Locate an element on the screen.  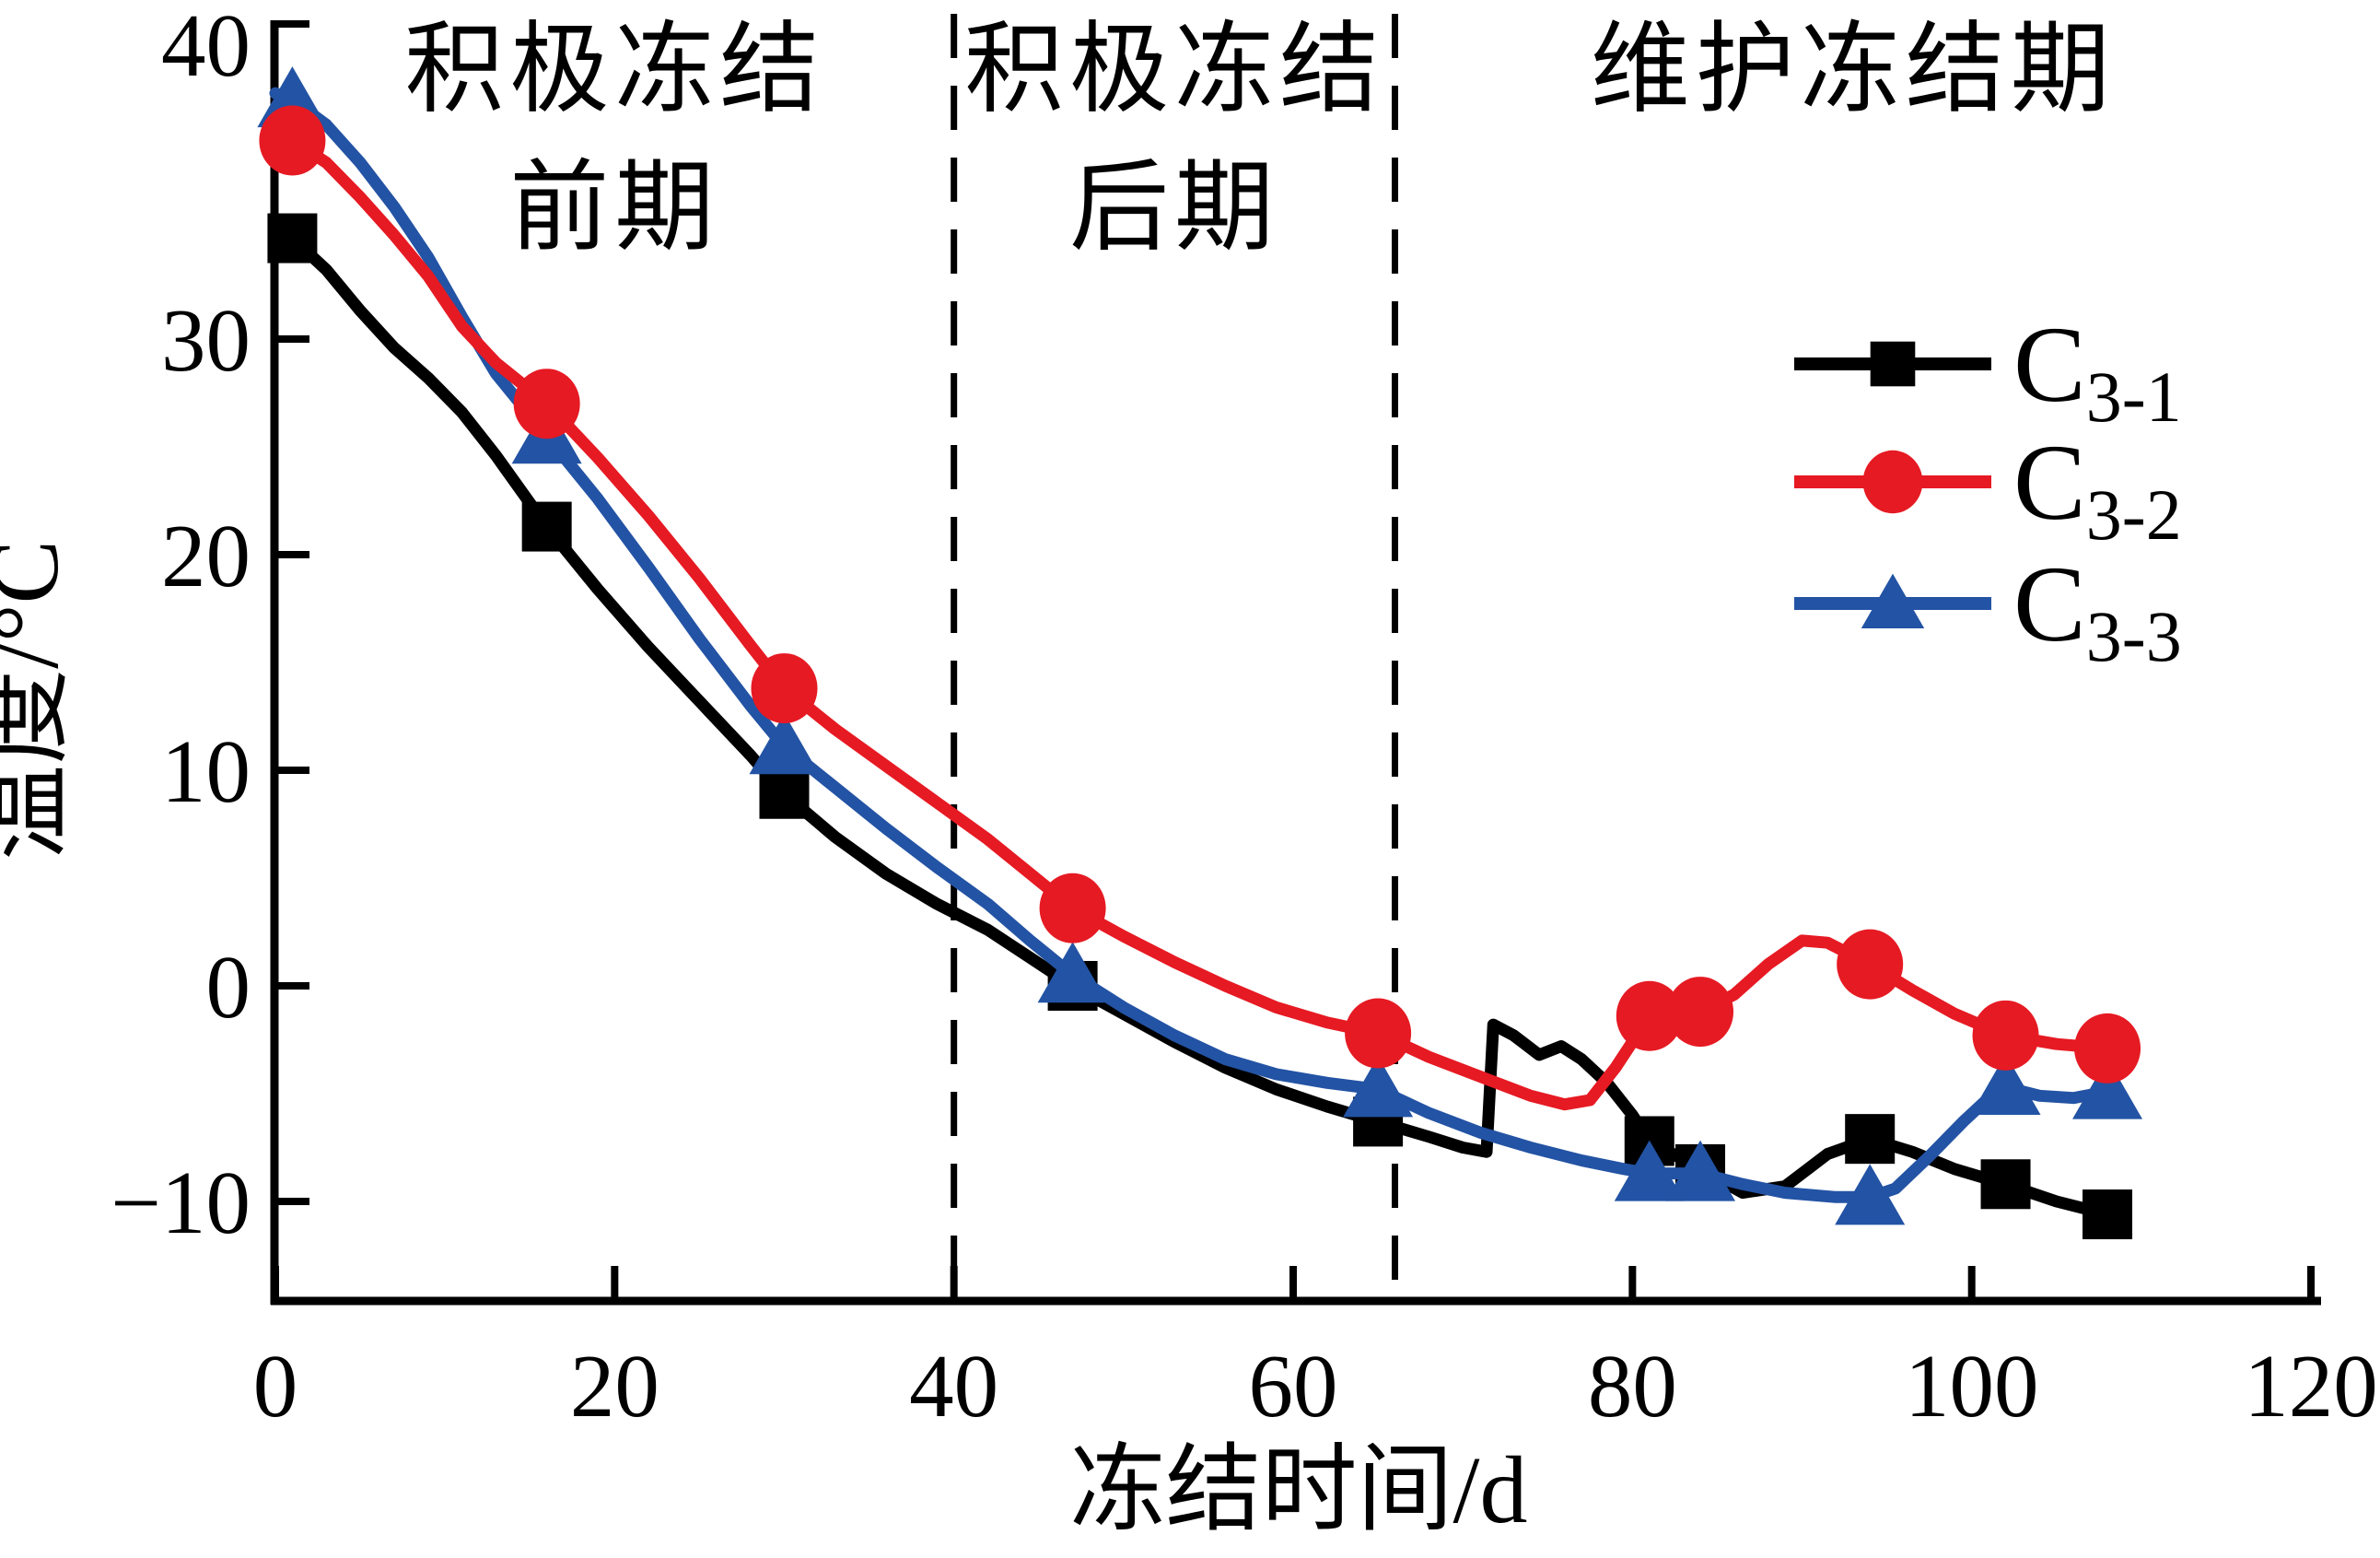
x-tick-label-120: 120 is located at coordinates (2311, 1386).